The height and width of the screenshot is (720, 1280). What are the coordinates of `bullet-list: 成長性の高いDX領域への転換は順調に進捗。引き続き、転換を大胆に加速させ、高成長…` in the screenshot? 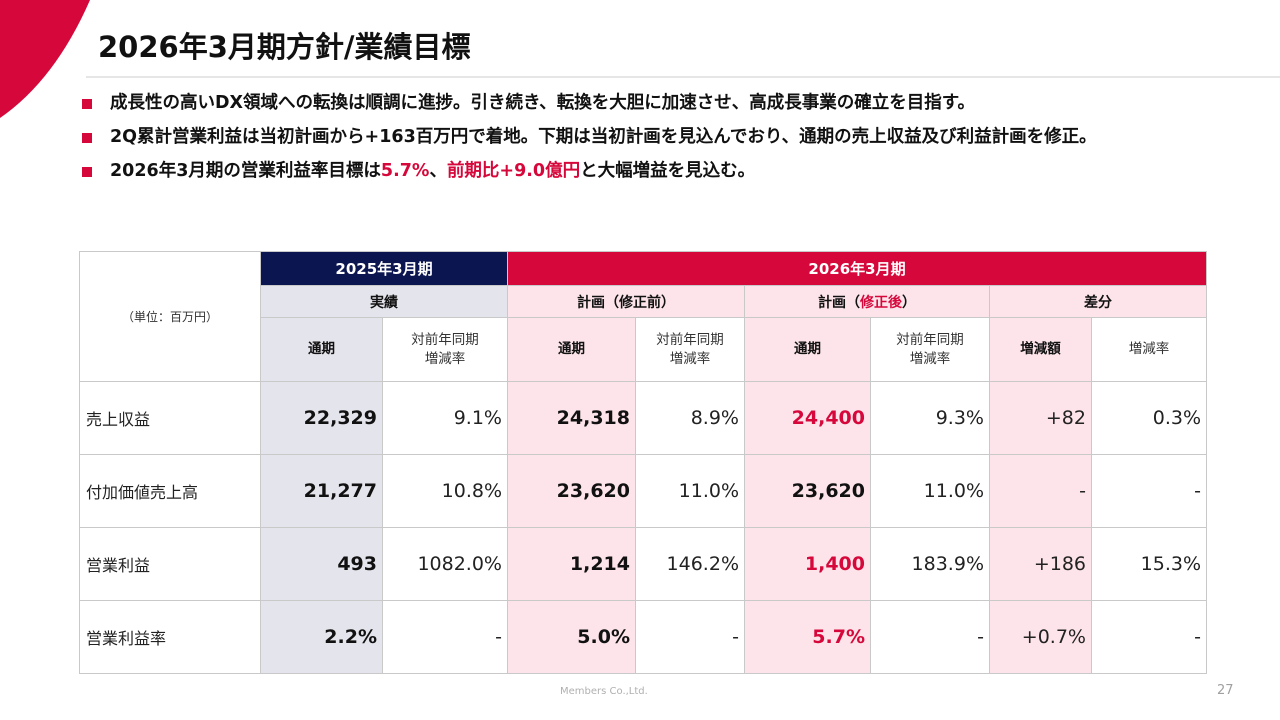 It's located at (642, 141).